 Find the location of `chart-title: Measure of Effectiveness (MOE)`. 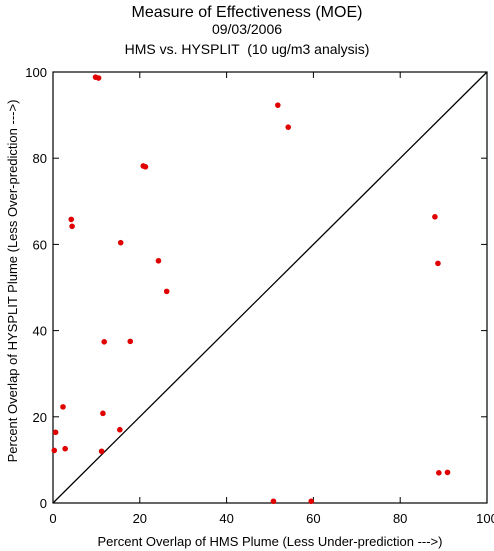

chart-title: Measure of Effectiveness (MOE) is located at coordinates (247, 12).